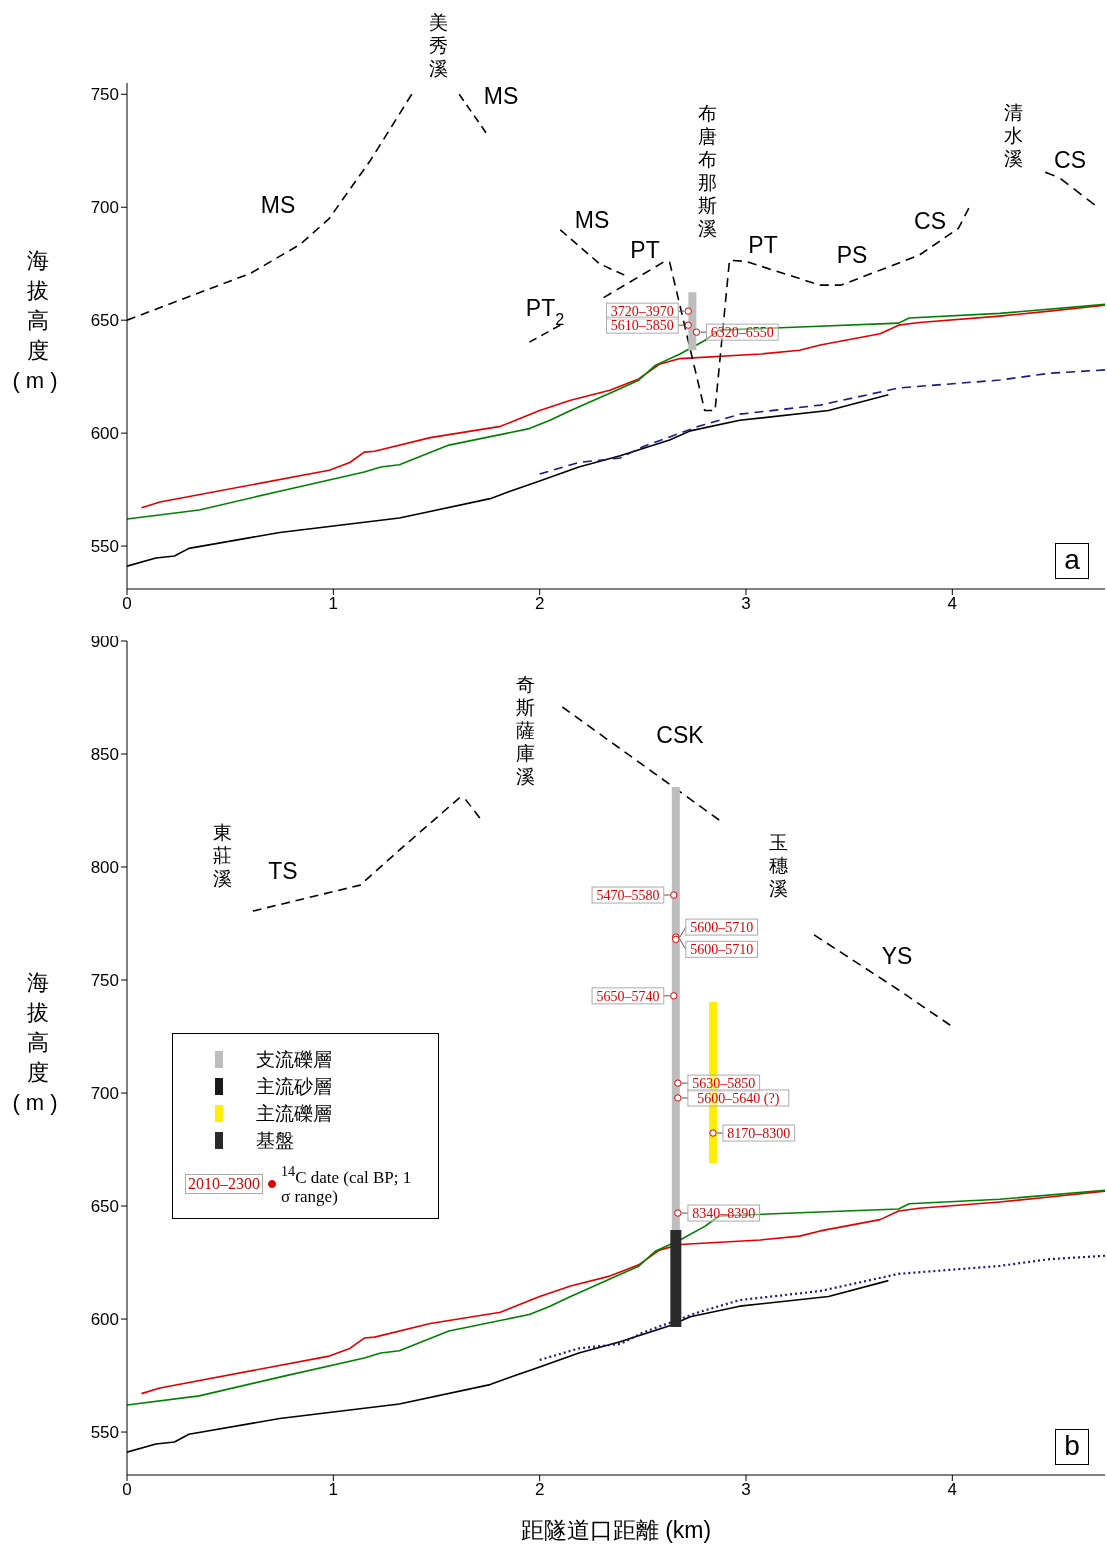 This screenshot has height=1551, width=1107. What do you see at coordinates (1072, 561) in the screenshot?
I see `text: a` at bounding box center [1072, 561].